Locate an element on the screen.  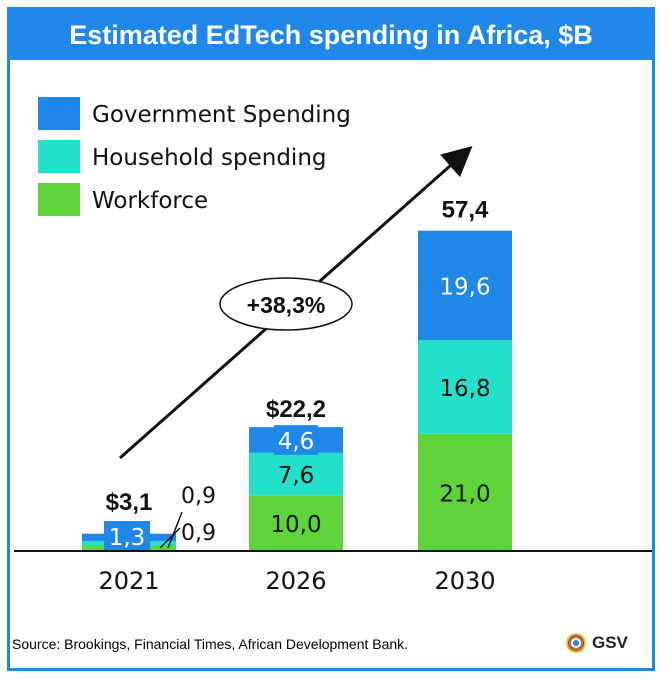
legend-swatch-workforce is located at coordinates (59, 199).